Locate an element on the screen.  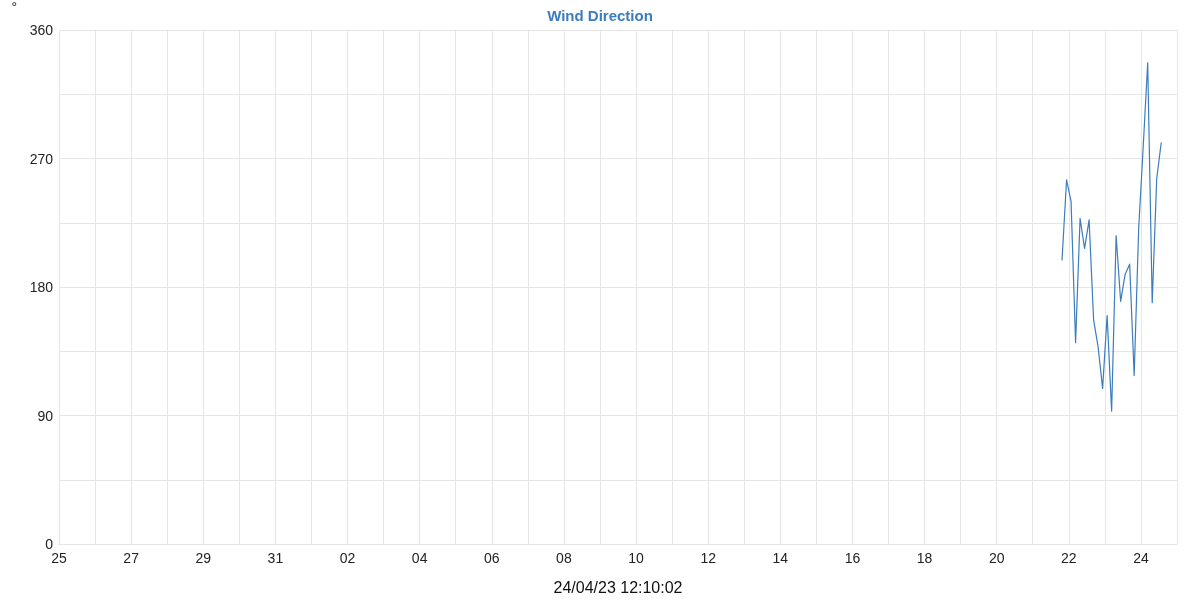
x-tick-label: 25 is located at coordinates (59, 558).